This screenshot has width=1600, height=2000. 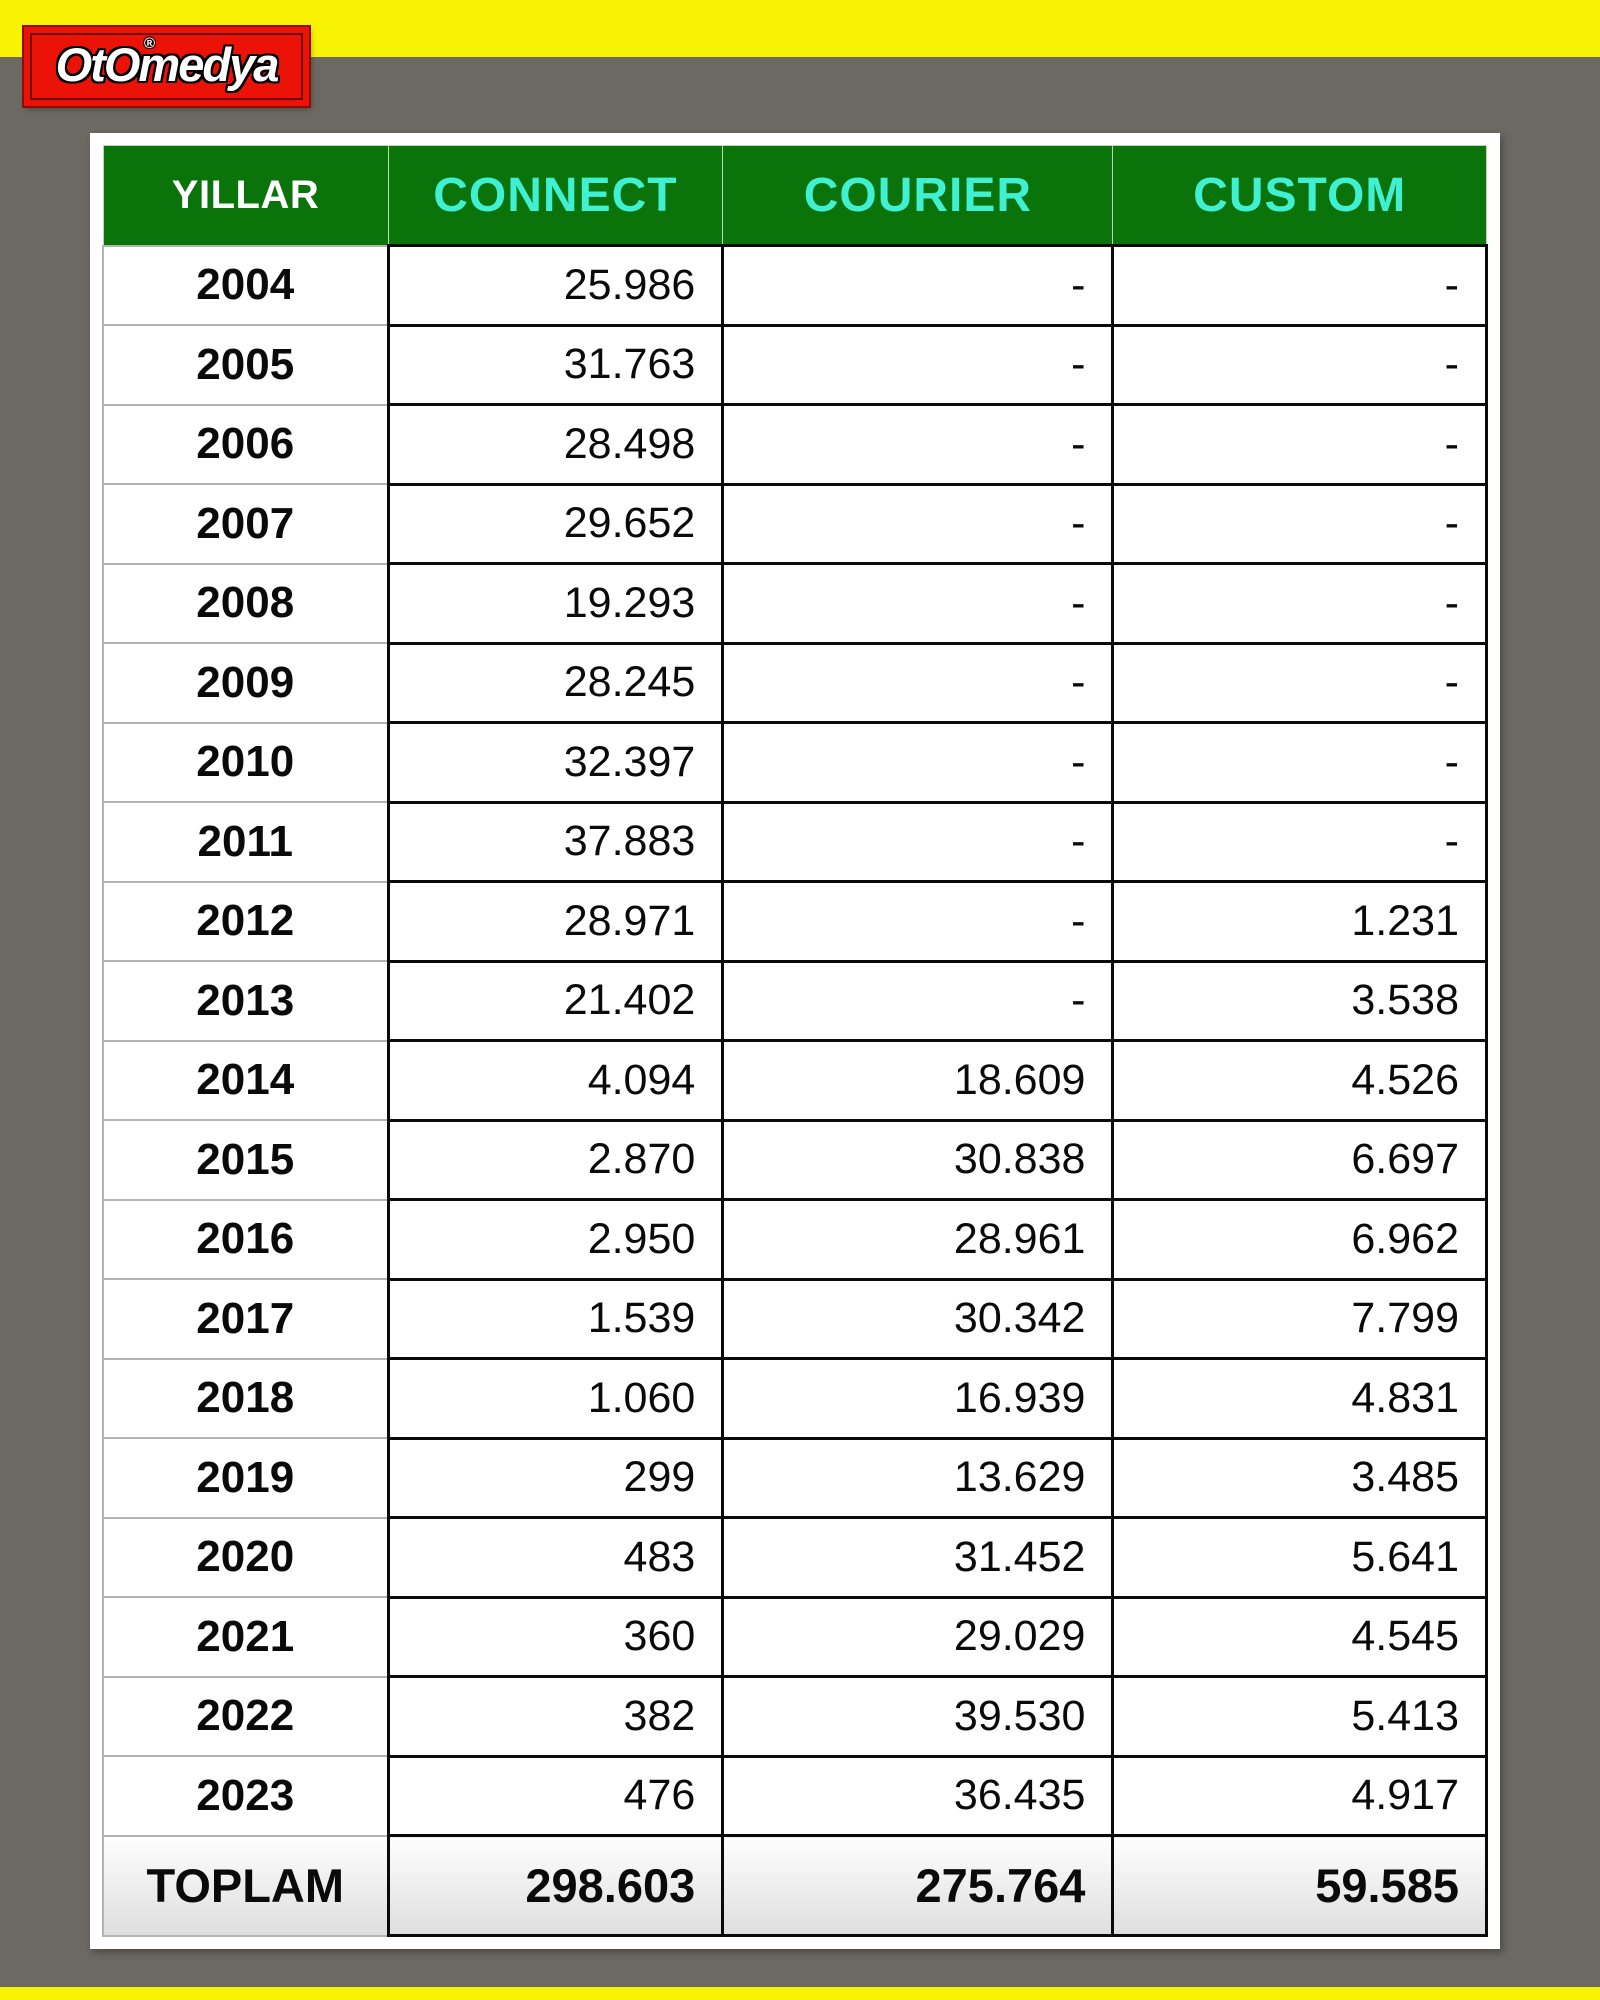 What do you see at coordinates (555, 1159) in the screenshot?
I see `connect-cell: 2.870` at bounding box center [555, 1159].